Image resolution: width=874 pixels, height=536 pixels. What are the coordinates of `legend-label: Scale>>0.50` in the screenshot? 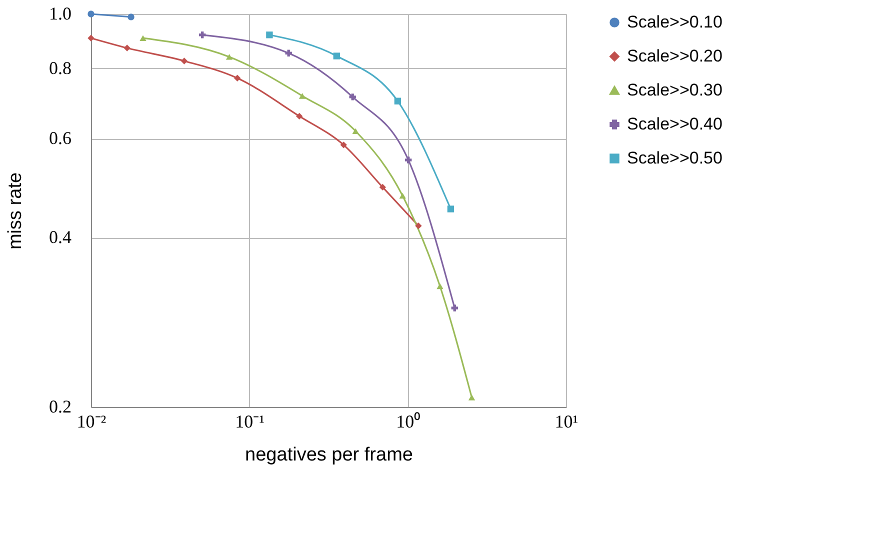 It's located at (674, 158).